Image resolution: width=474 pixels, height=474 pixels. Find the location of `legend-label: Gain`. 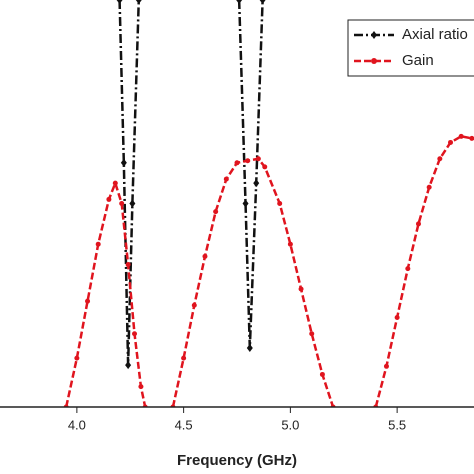

legend-label: Gain is located at coordinates (418, 60).